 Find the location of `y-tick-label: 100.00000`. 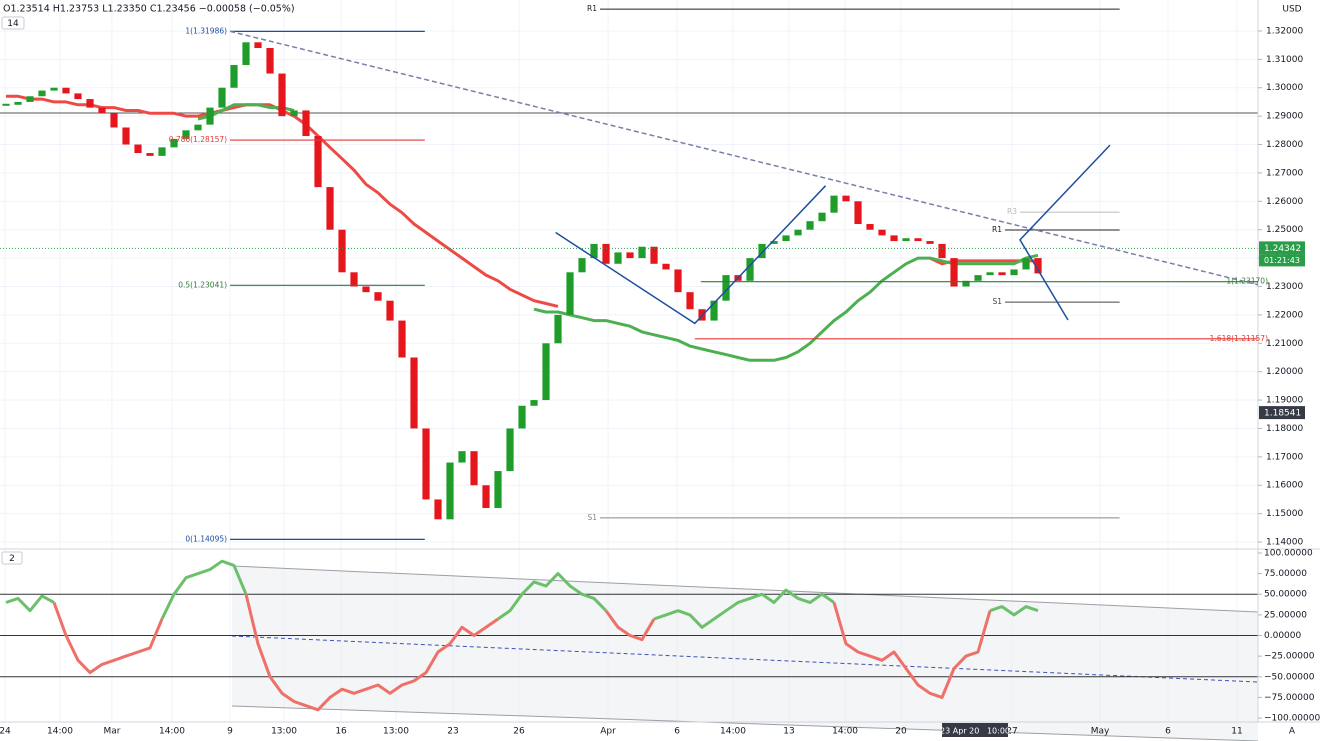

y-tick-label: 100.00000 is located at coordinates (1288, 553).